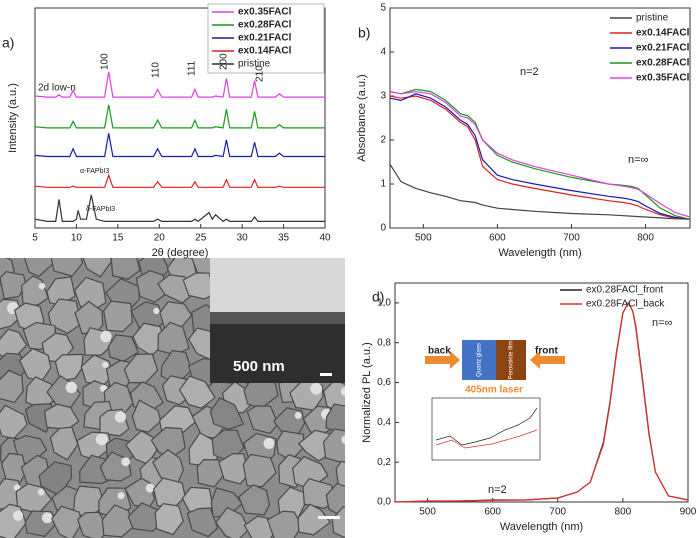  I want to click on x-tick-label: 15, so click(118, 238).